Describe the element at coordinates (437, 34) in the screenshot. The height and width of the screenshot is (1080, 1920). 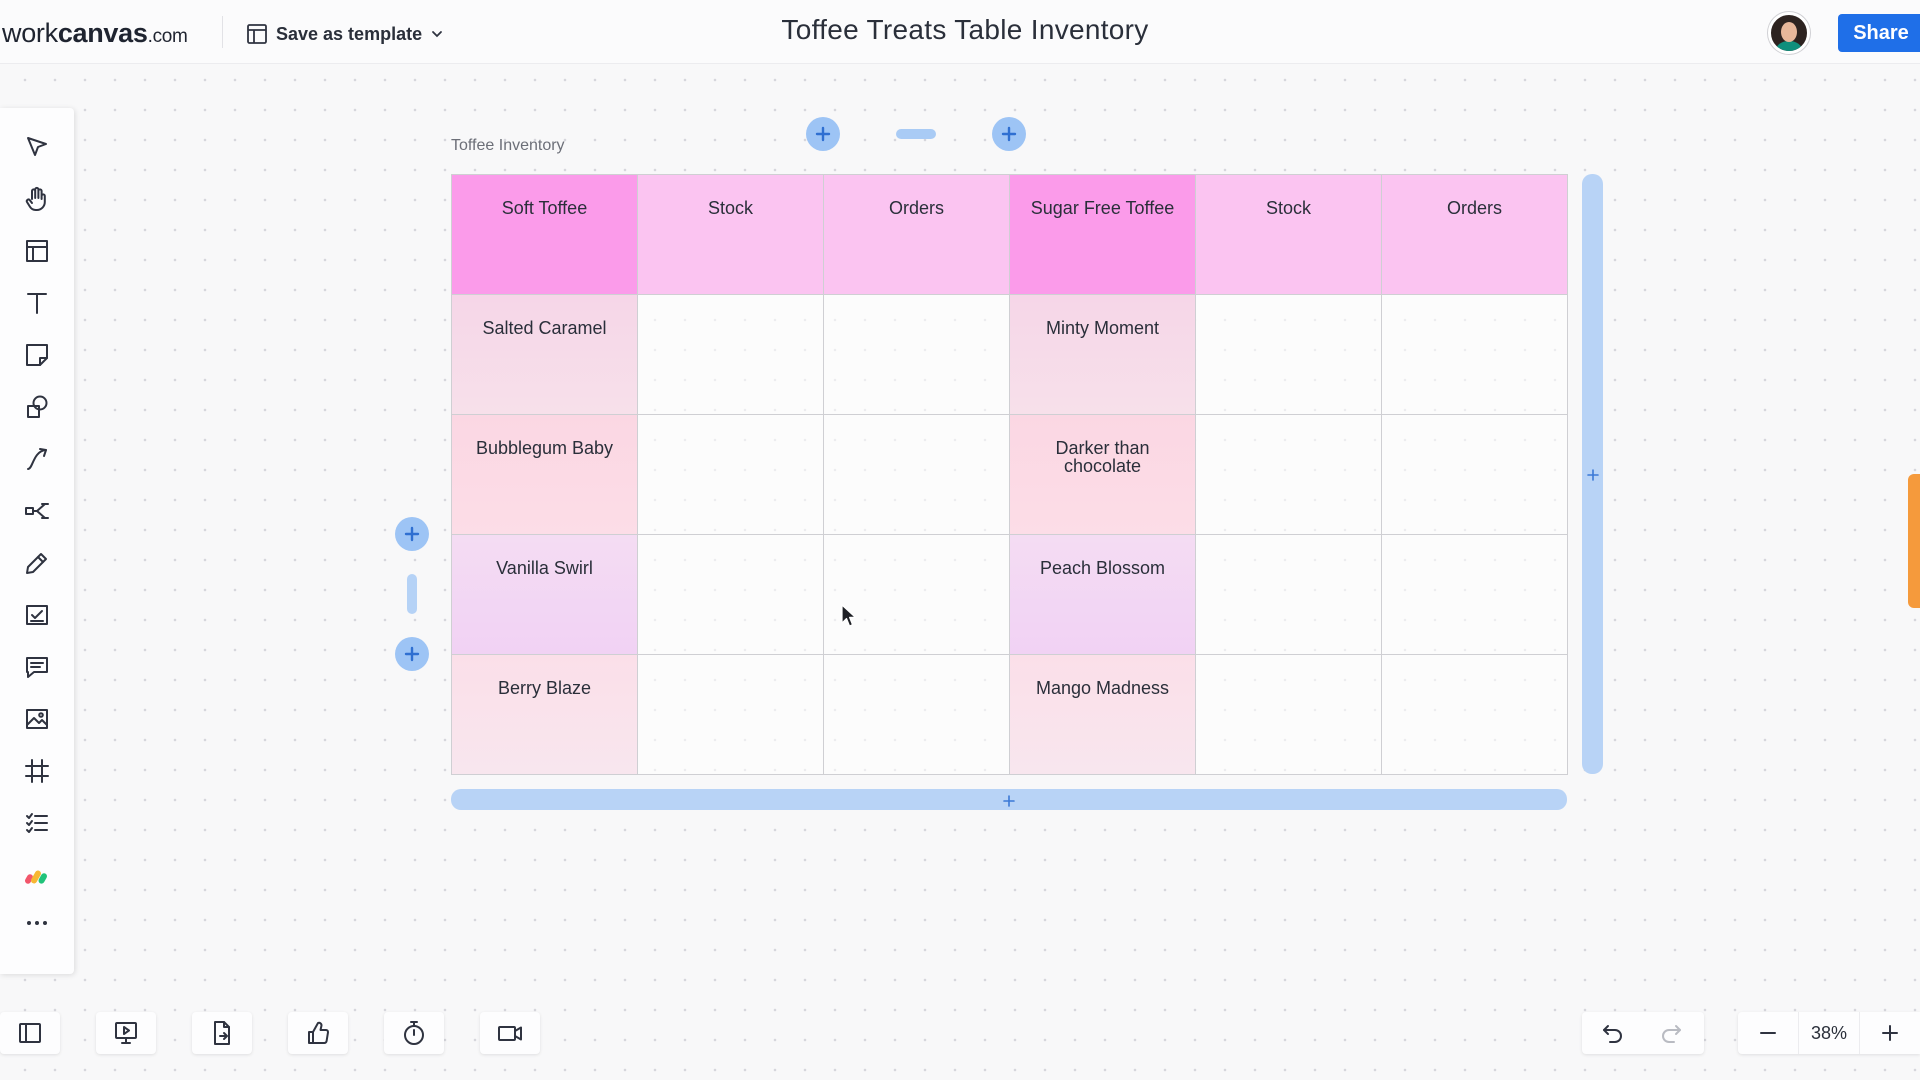
I see `chevron-down-icon` at that location.